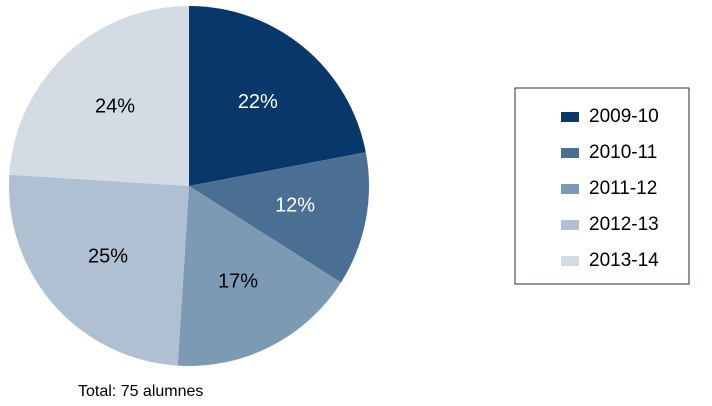 This screenshot has width=712, height=406. What do you see at coordinates (623, 188) in the screenshot?
I see `legend-label-2011-12: 2011-12` at bounding box center [623, 188].